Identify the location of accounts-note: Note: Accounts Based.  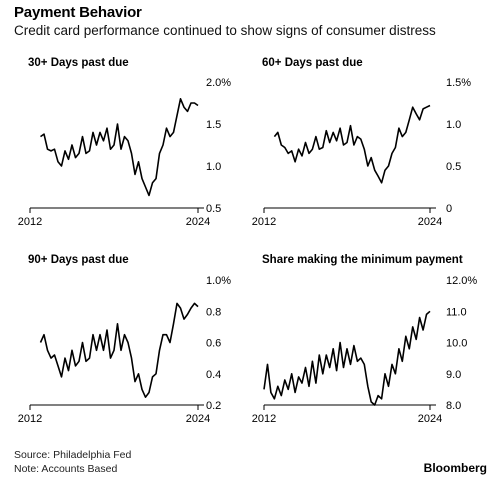
(66, 469).